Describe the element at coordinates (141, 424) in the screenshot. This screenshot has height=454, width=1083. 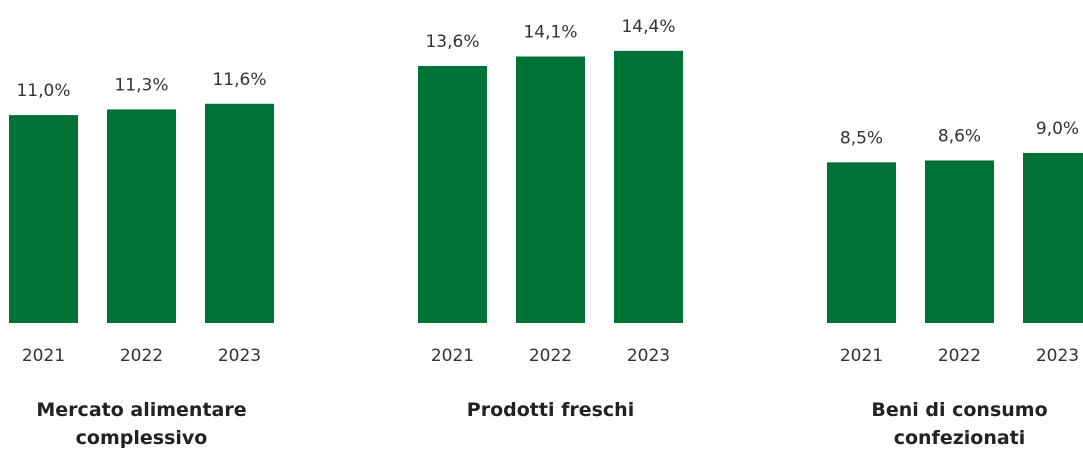
I see `group-title: Mercato alimentare complessivo` at that location.